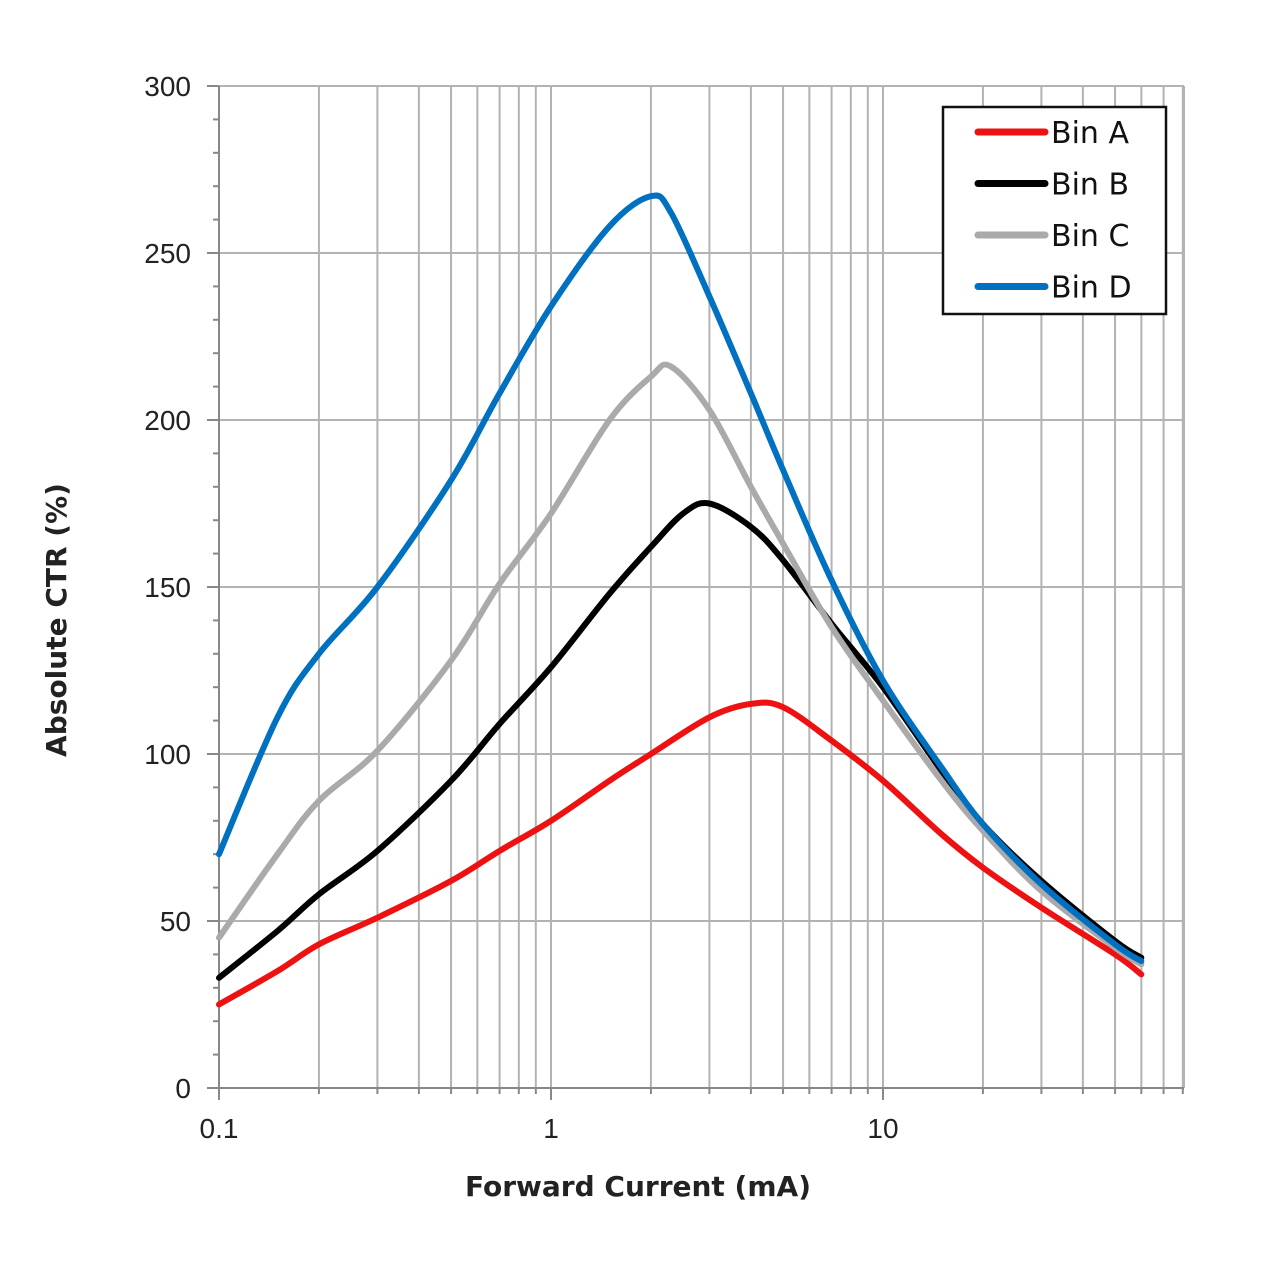  Describe the element at coordinates (1090, 133) in the screenshot. I see `legend-label: Bin A` at that location.